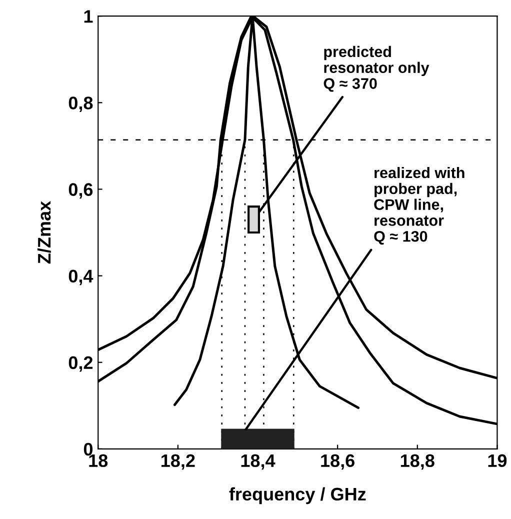 This screenshot has width=511, height=519. What do you see at coordinates (258, 462) in the screenshot?
I see `x-tick-label: 18,4` at bounding box center [258, 462].